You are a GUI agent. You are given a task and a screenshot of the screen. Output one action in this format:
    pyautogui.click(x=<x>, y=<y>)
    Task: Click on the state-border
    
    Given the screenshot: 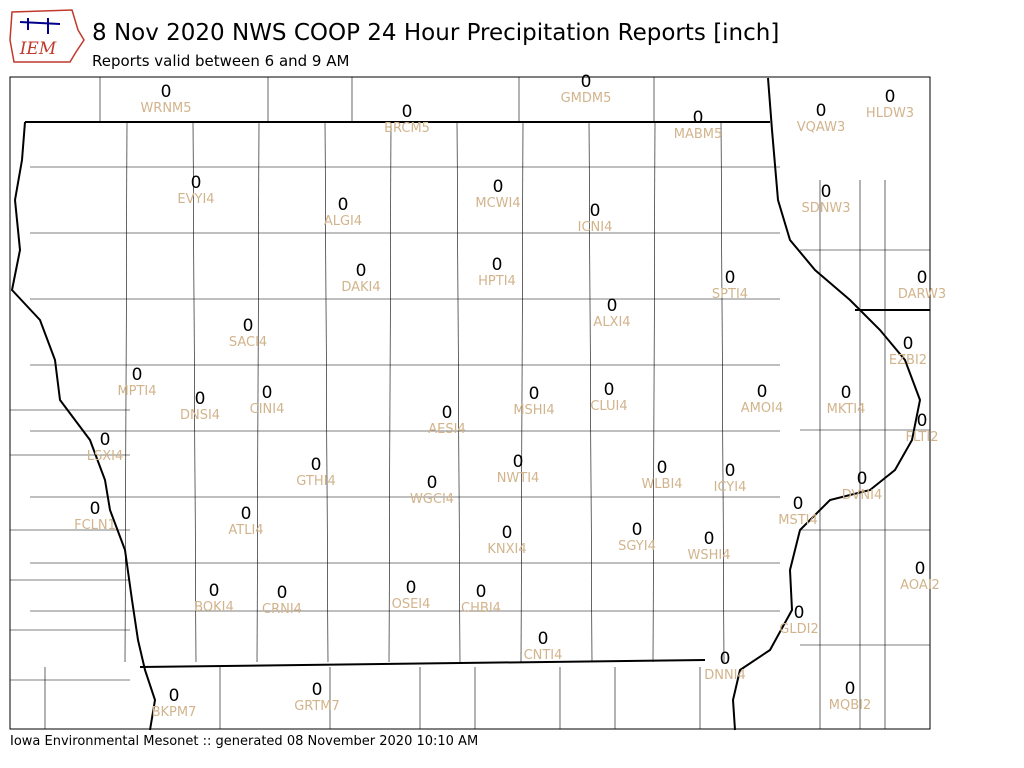 What is the action you would take?
    pyautogui.click(x=422, y=663)
    